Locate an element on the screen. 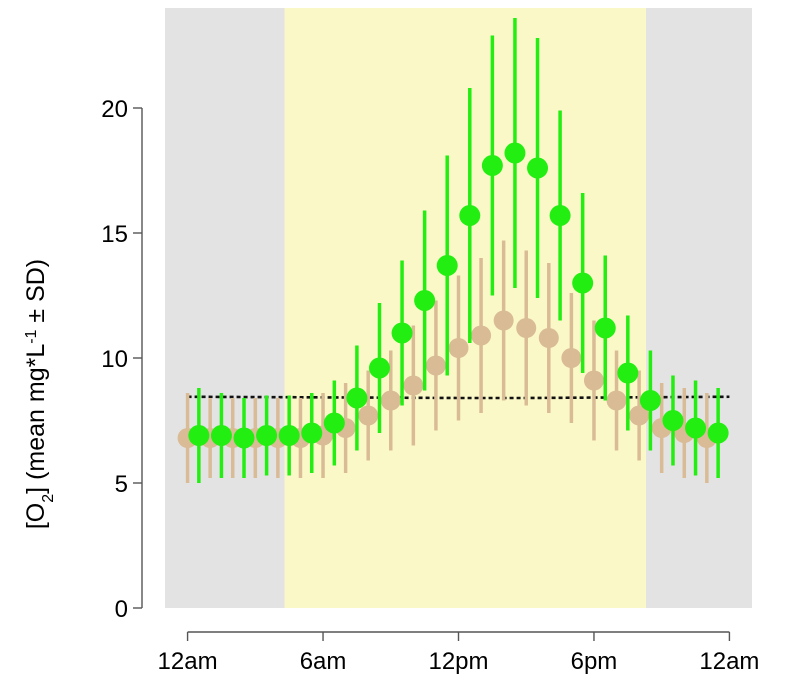 This screenshot has width=786, height=679. x-tick-label-1: 12am is located at coordinates (188, 661).